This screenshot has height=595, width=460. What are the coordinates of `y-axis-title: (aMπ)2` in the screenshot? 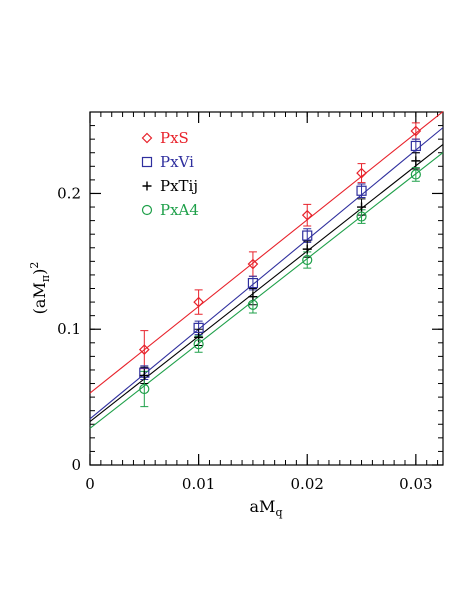 It's located at (40, 288).